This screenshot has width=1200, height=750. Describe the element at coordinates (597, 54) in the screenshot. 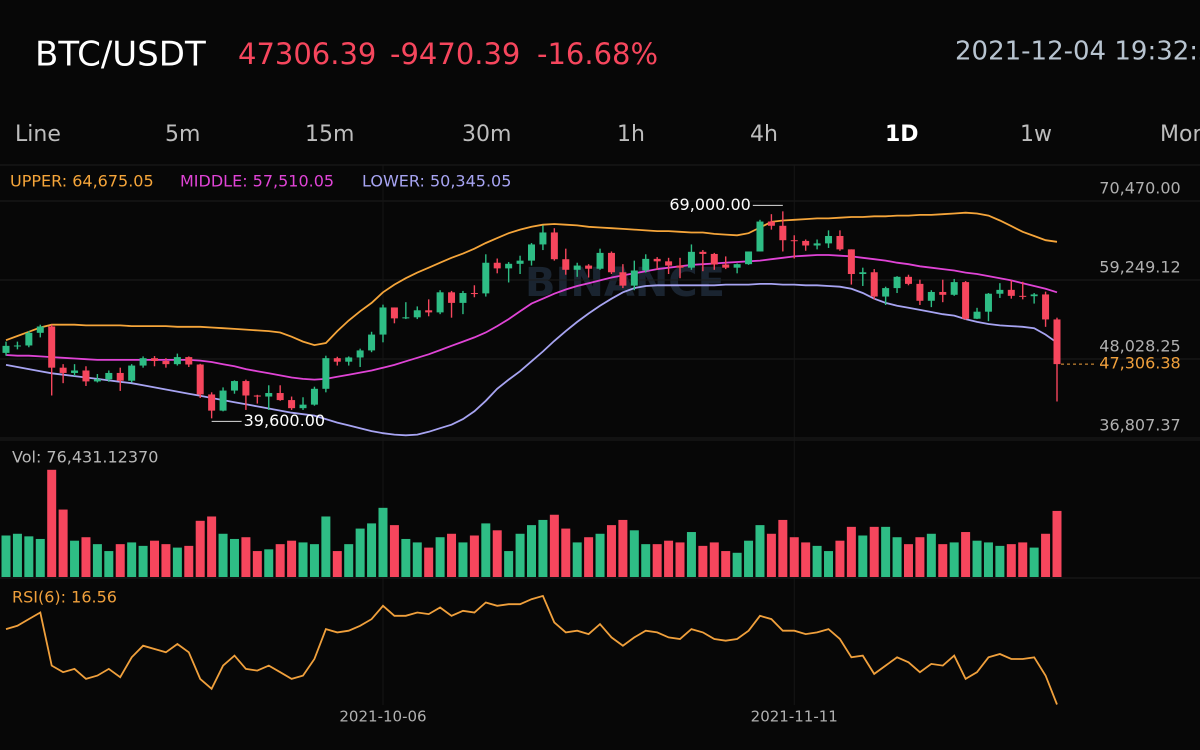

I see `change-pct: -16.68%` at that location.